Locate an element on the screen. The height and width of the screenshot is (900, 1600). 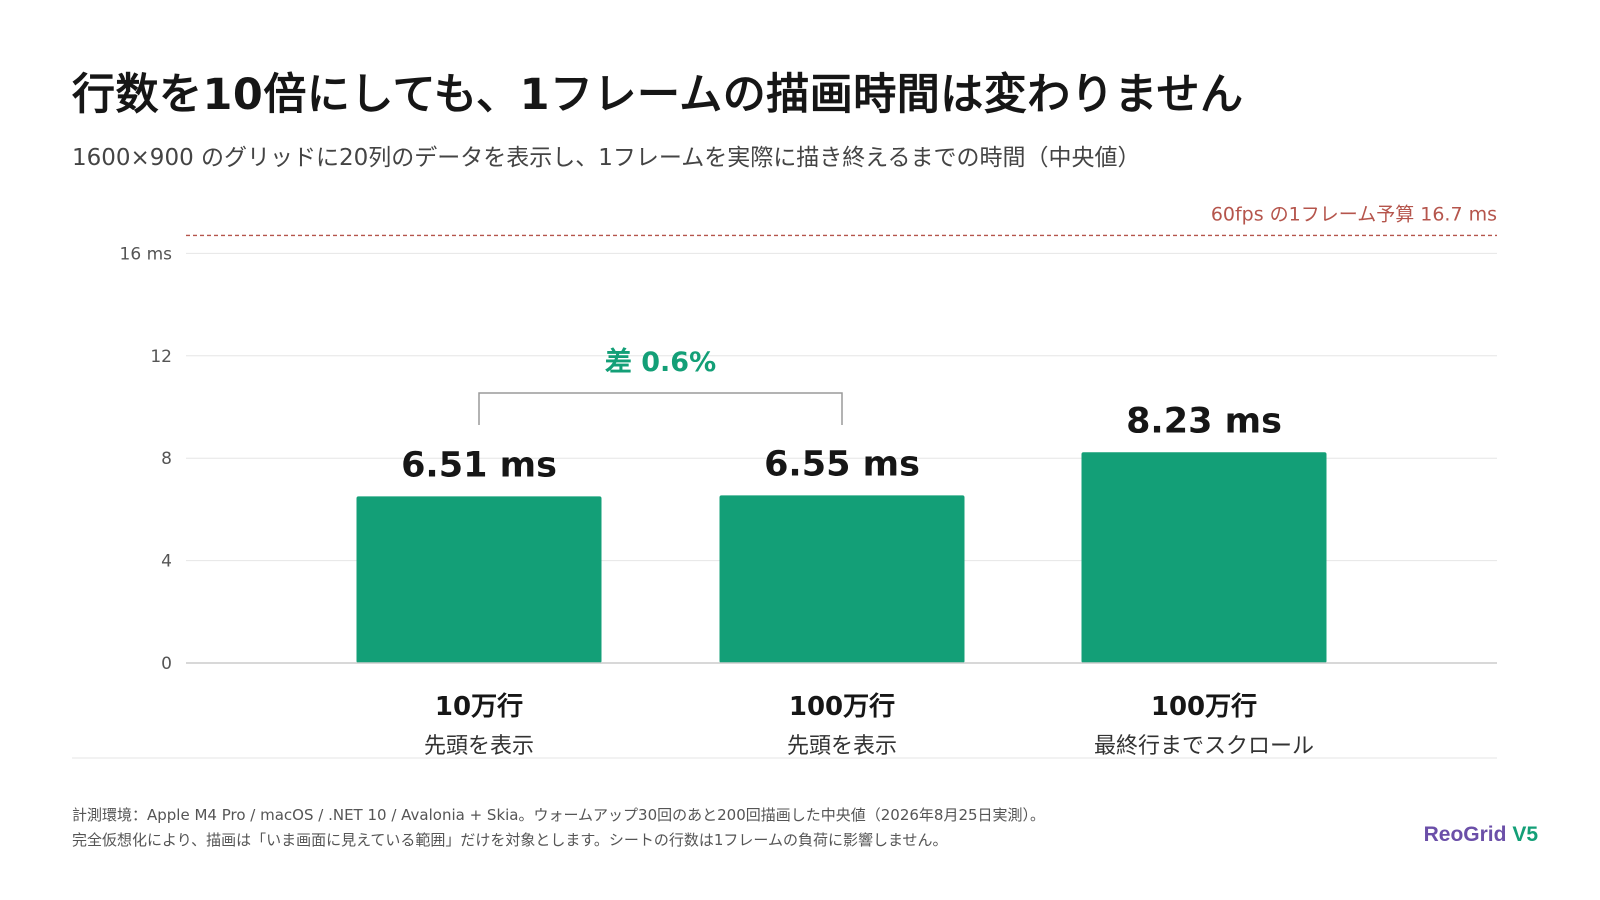
page-title: 行数を10倍にしても、1フレームの描画時間は変わりません is located at coordinates (658, 95).